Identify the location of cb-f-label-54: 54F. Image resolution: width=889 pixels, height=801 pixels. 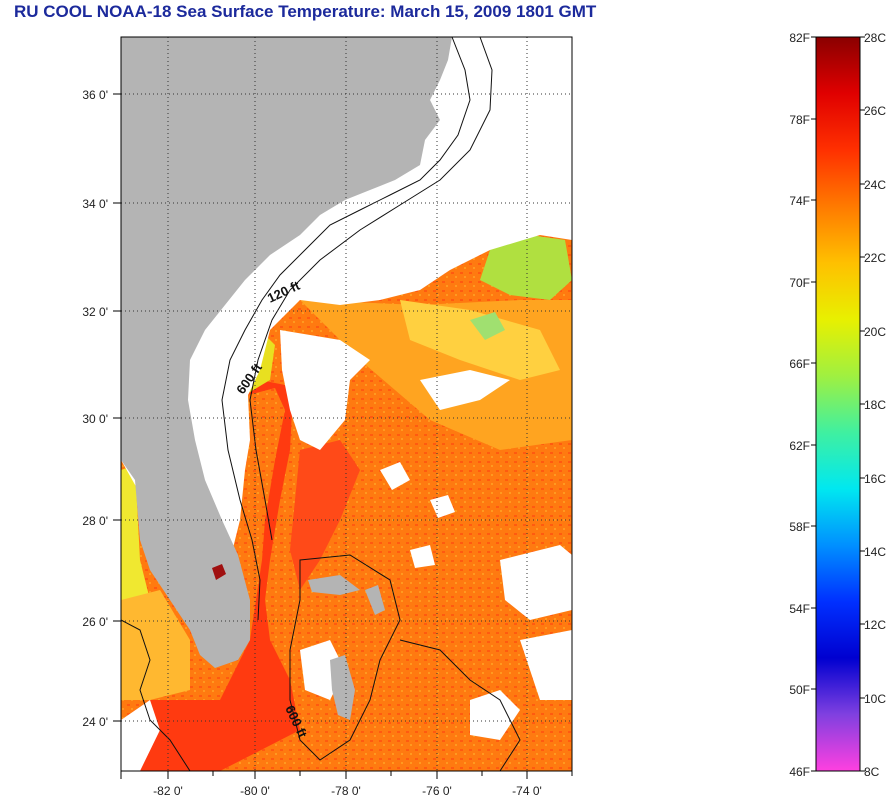
(799, 609).